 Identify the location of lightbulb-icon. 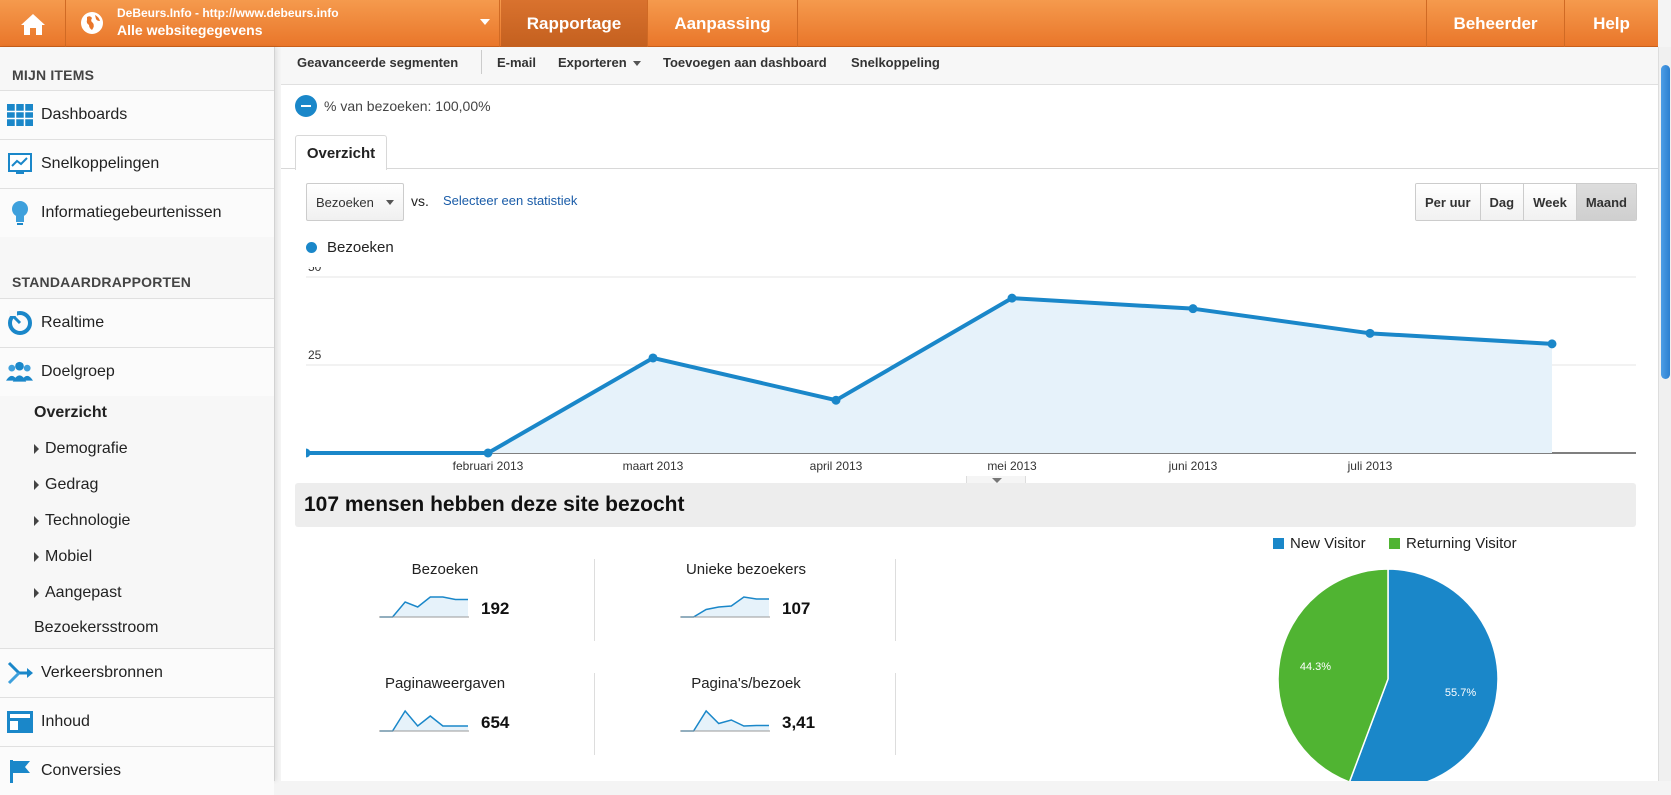
(19, 213).